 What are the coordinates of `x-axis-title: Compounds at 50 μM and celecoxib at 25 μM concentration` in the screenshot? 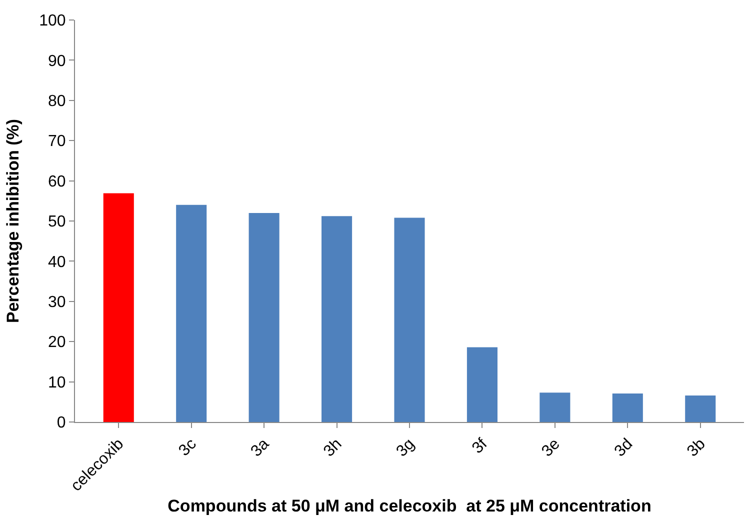 It's located at (410, 506).